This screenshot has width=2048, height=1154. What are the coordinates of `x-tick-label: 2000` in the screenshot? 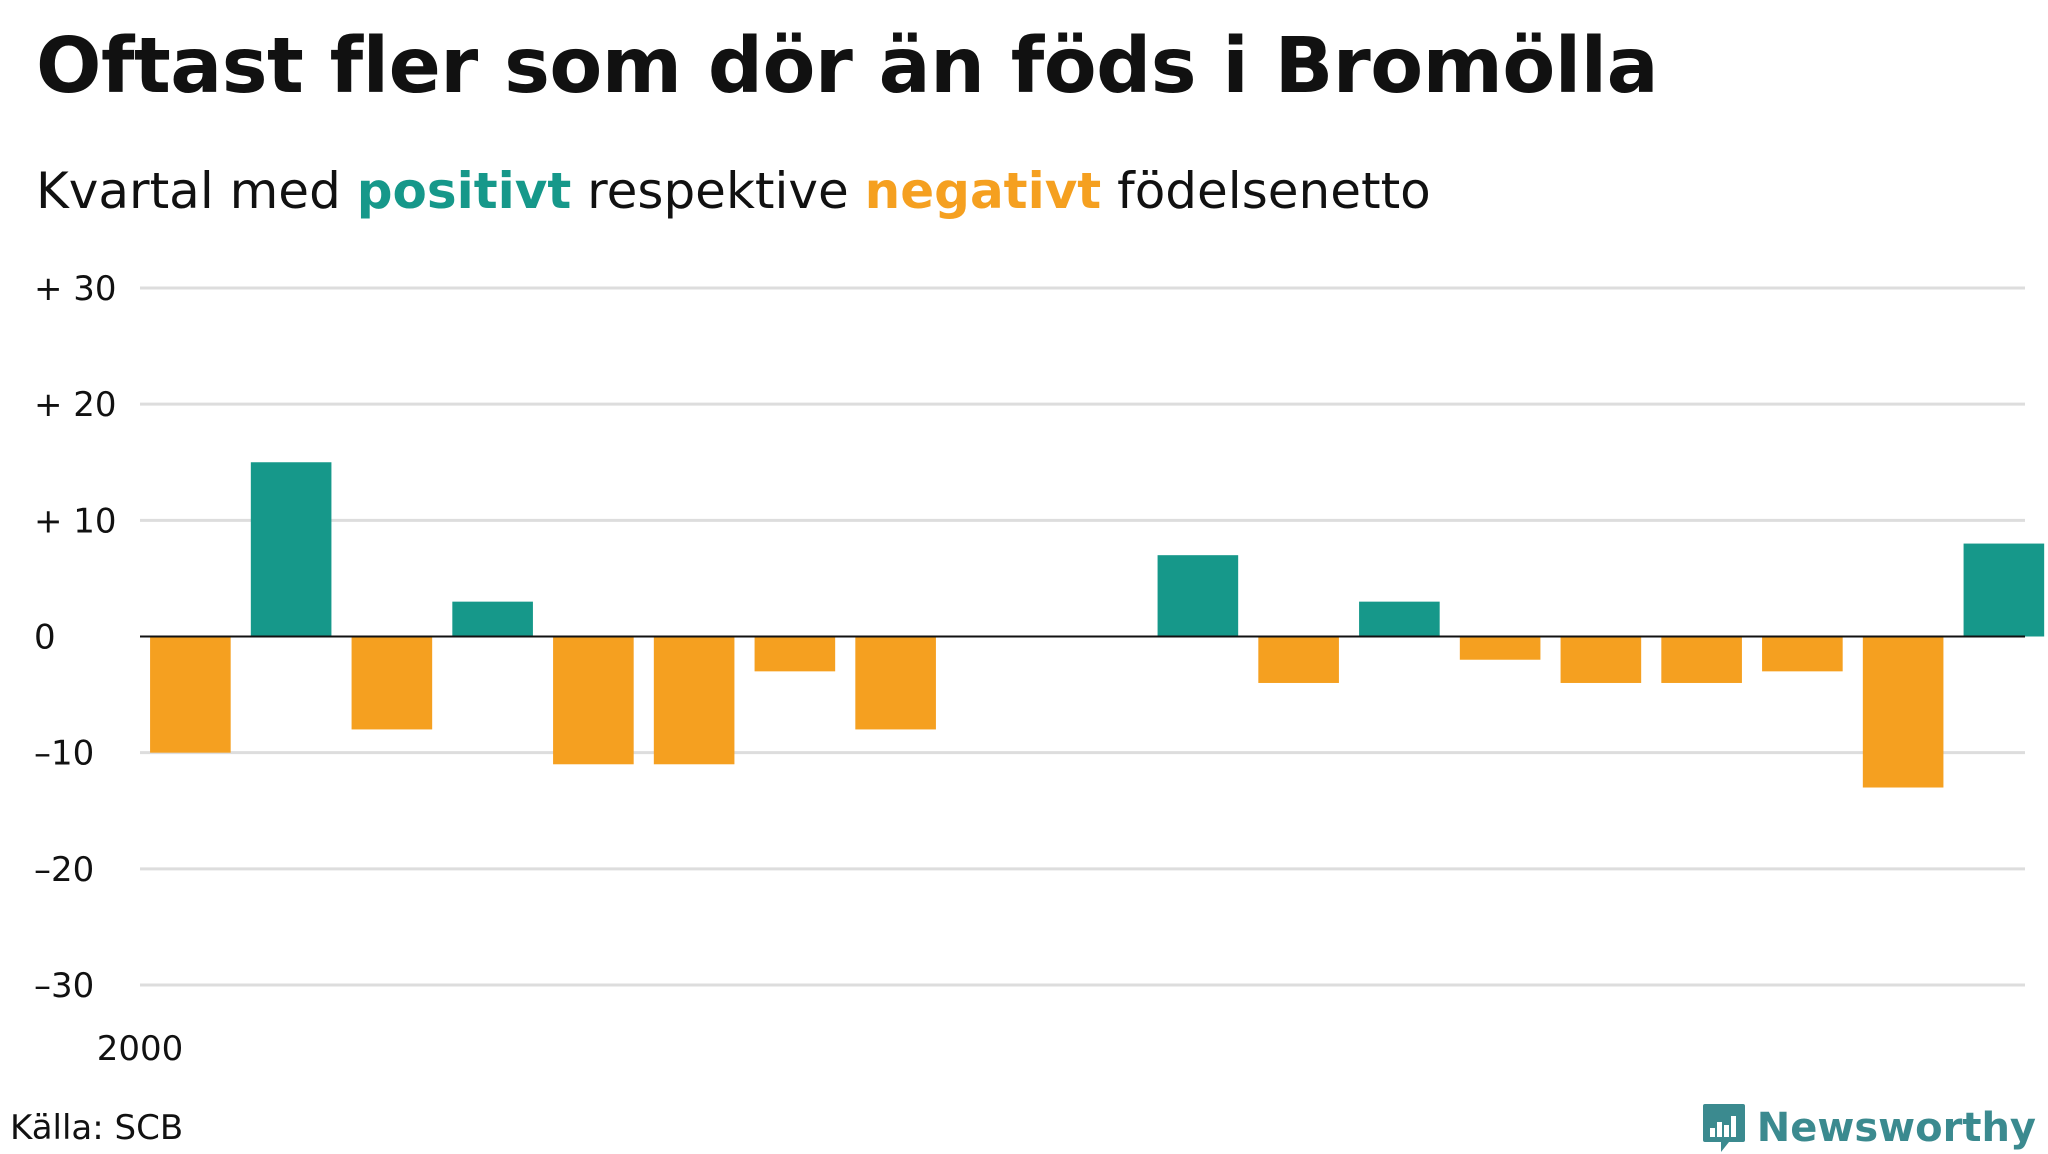 It's located at (140, 1049).